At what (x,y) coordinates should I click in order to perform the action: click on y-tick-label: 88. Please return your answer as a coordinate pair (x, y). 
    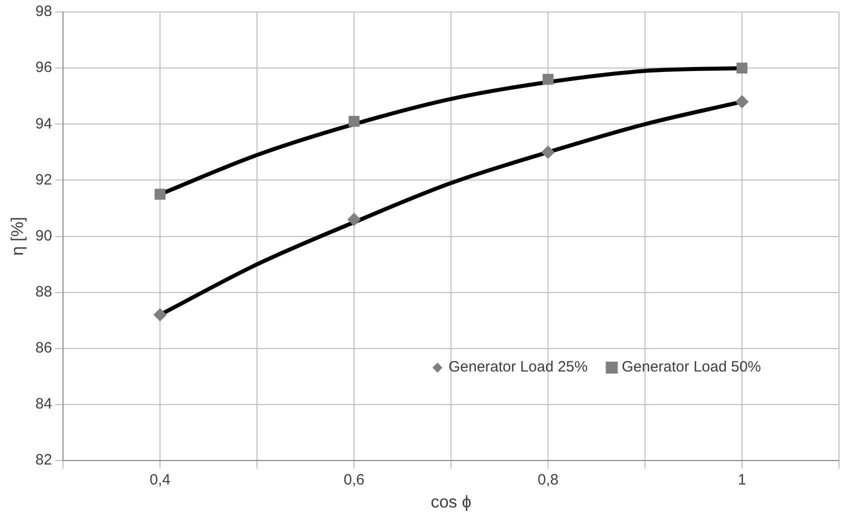
    Looking at the image, I should click on (43, 292).